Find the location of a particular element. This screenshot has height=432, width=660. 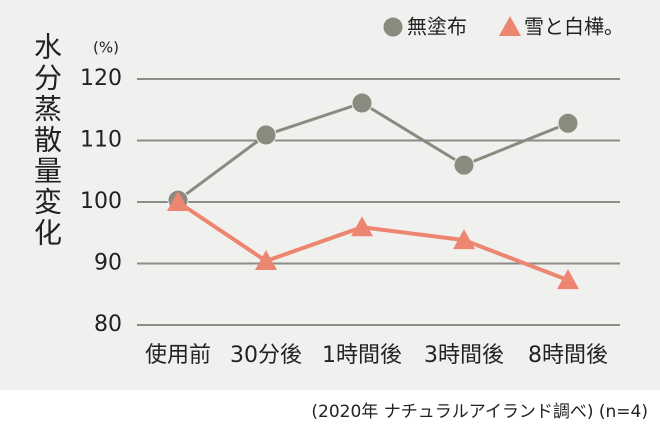

y-tick-label: 80 is located at coordinates (108, 324).